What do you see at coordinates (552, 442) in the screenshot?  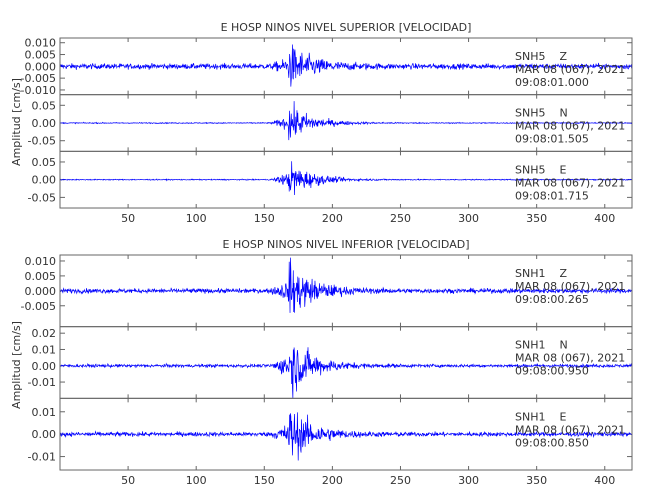 I see `time-label: 09:08:00.850` at bounding box center [552, 442].